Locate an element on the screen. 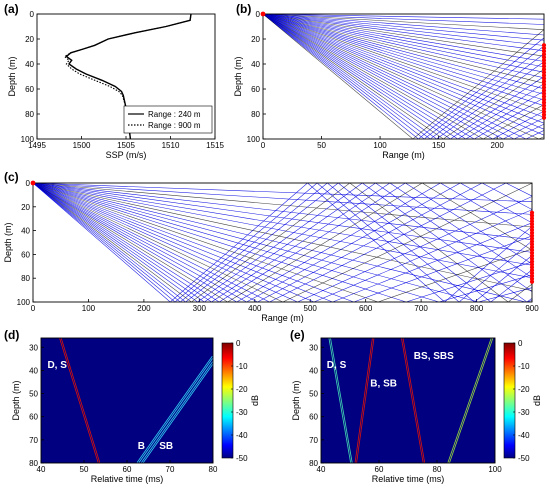 The width and height of the screenshot is (550, 499). y-tick-label: 80 is located at coordinates (25, 278).